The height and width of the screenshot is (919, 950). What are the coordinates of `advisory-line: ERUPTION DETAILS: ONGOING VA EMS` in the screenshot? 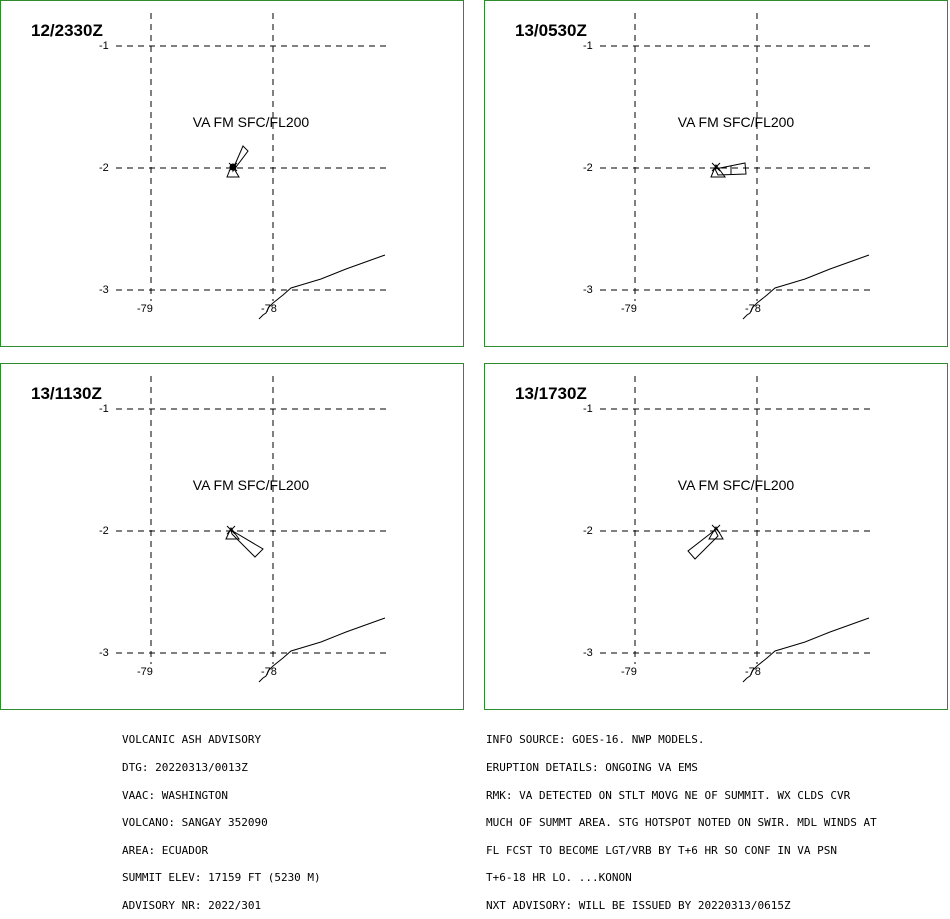 It's located at (592, 768).